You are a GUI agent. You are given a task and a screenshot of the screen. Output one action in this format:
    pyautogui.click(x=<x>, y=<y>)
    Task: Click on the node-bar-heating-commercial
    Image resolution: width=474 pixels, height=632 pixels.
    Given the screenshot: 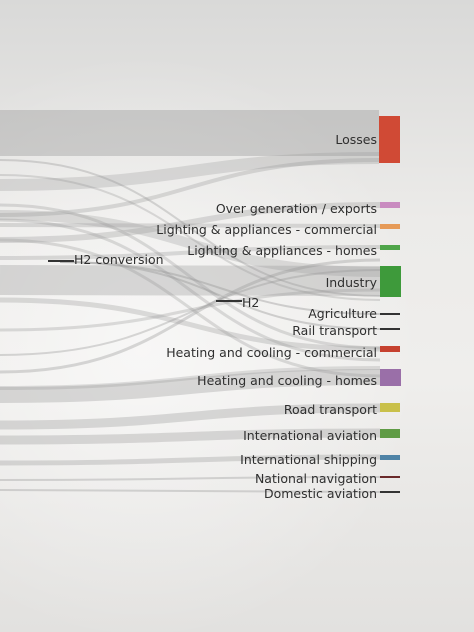 What is the action you would take?
    pyautogui.click(x=390, y=349)
    